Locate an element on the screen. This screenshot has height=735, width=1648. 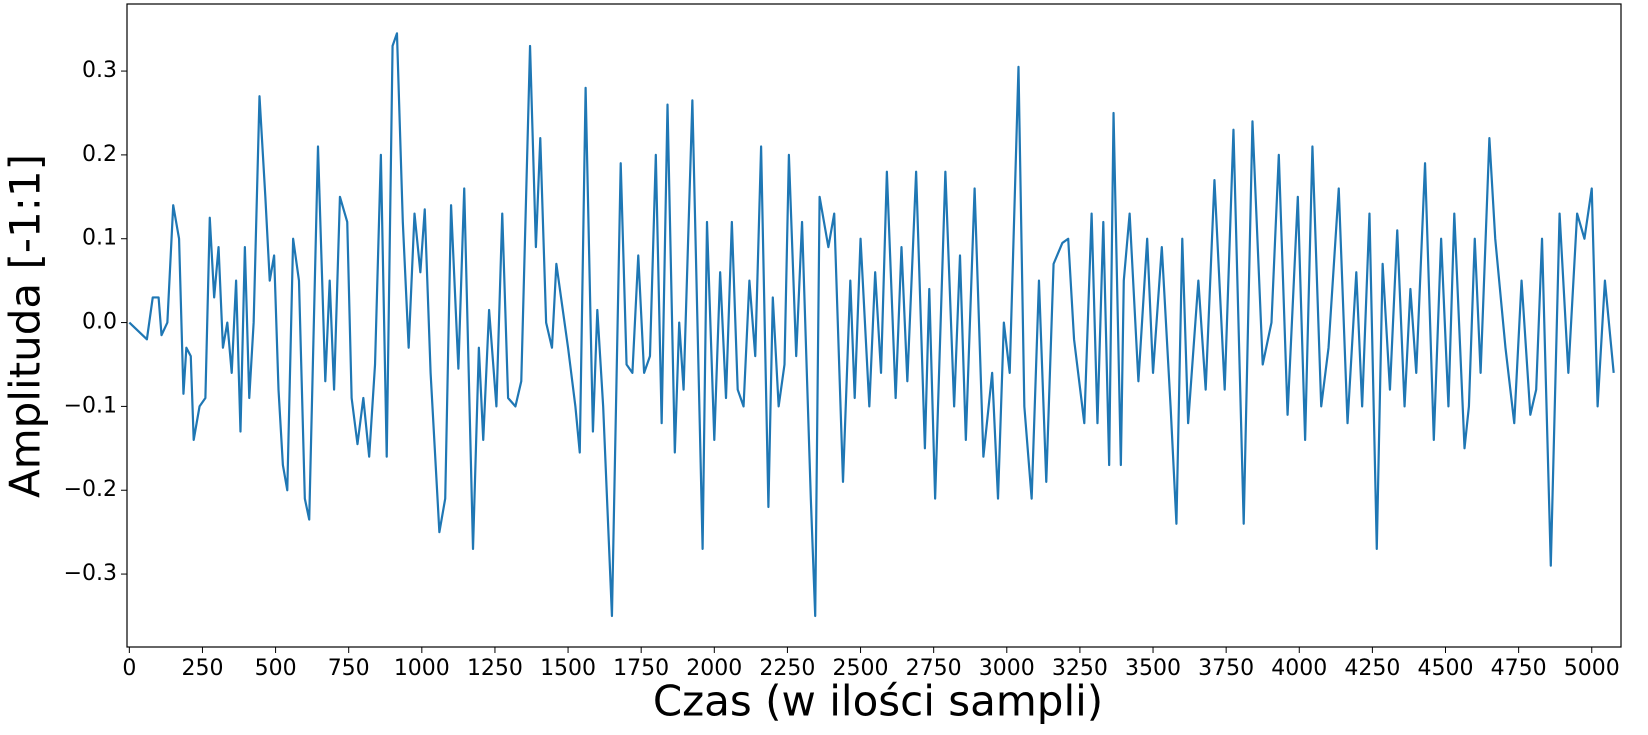
x-tick-label: 750 is located at coordinates (349, 668).